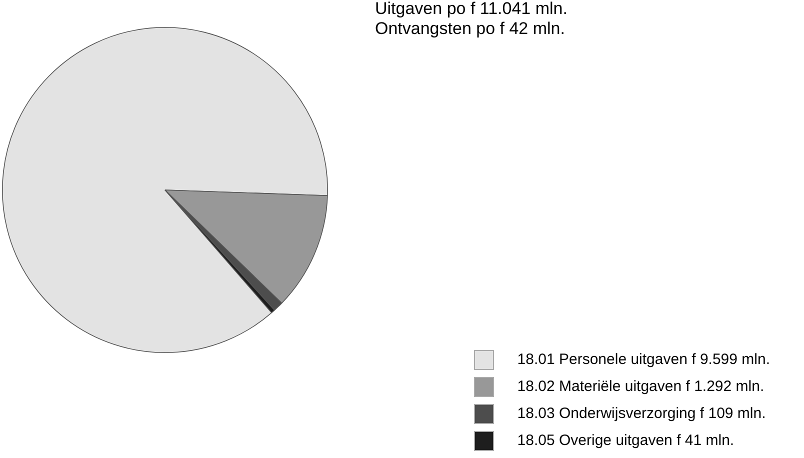 Image resolution: width=804 pixels, height=458 pixels. I want to click on chart-title: Uitgaven po f 11.041 mln., so click(471, 9).